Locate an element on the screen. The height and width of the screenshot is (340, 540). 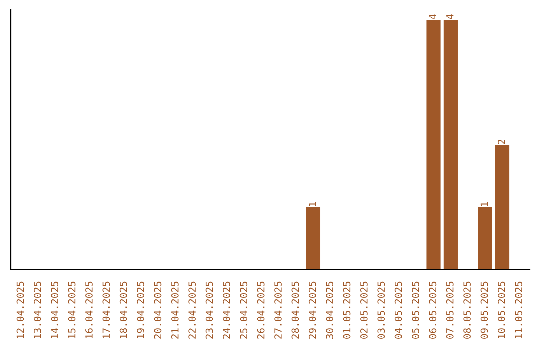
x-tick-label: 10.05.2025 is located at coordinates (502, 310).